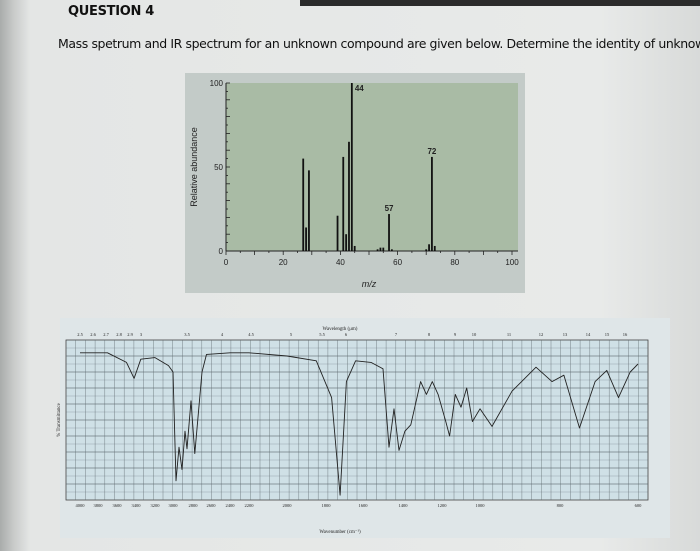 The width and height of the screenshot is (700, 551). Describe the element at coordinates (174, 505) in the screenshot. I see `ir-x-tick-label: 3000` at that location.